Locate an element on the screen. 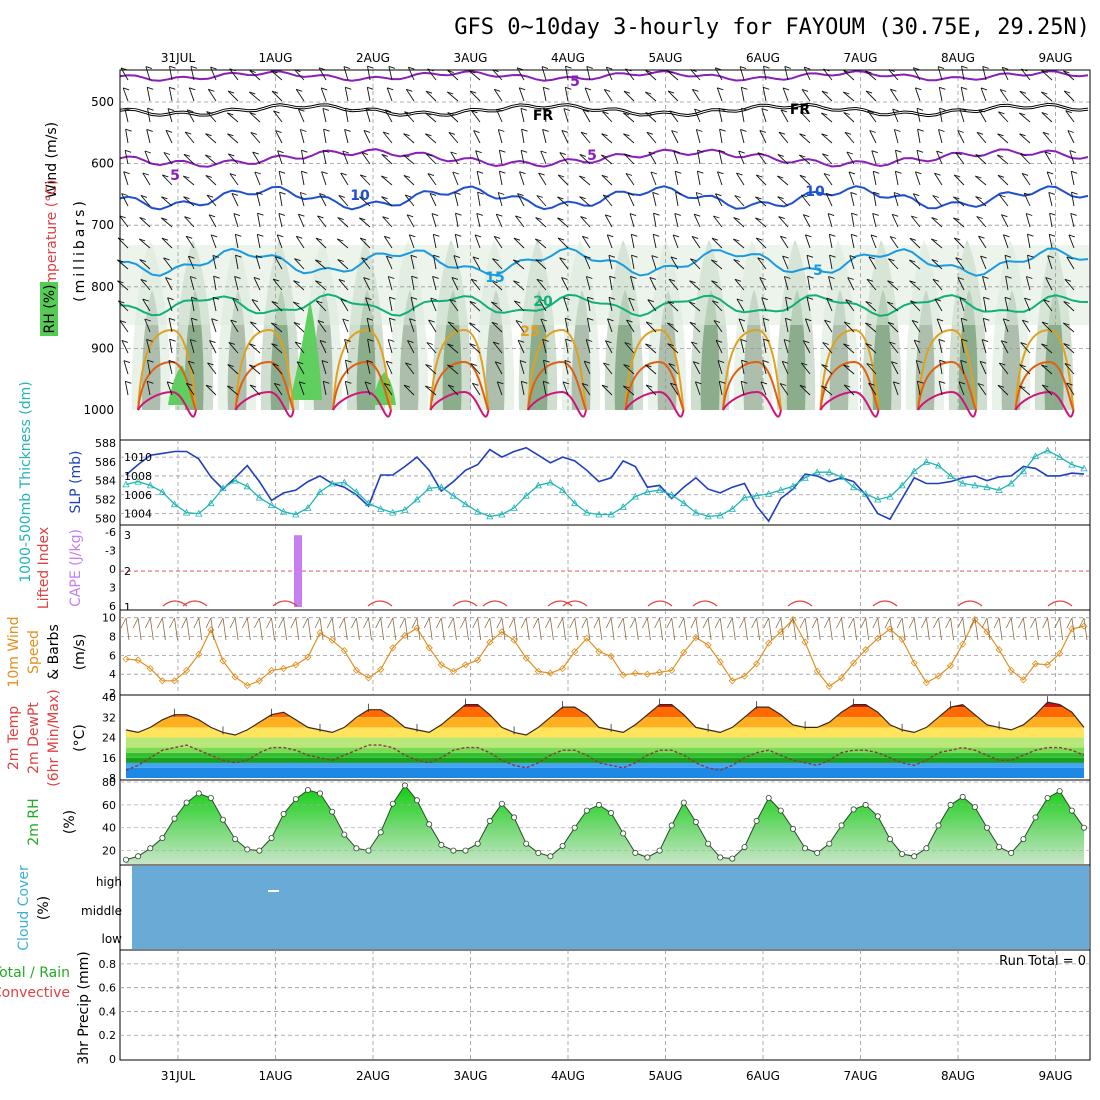 This screenshot has height=1100, width=1100. pressure-tick: 800 is located at coordinates (102, 287).